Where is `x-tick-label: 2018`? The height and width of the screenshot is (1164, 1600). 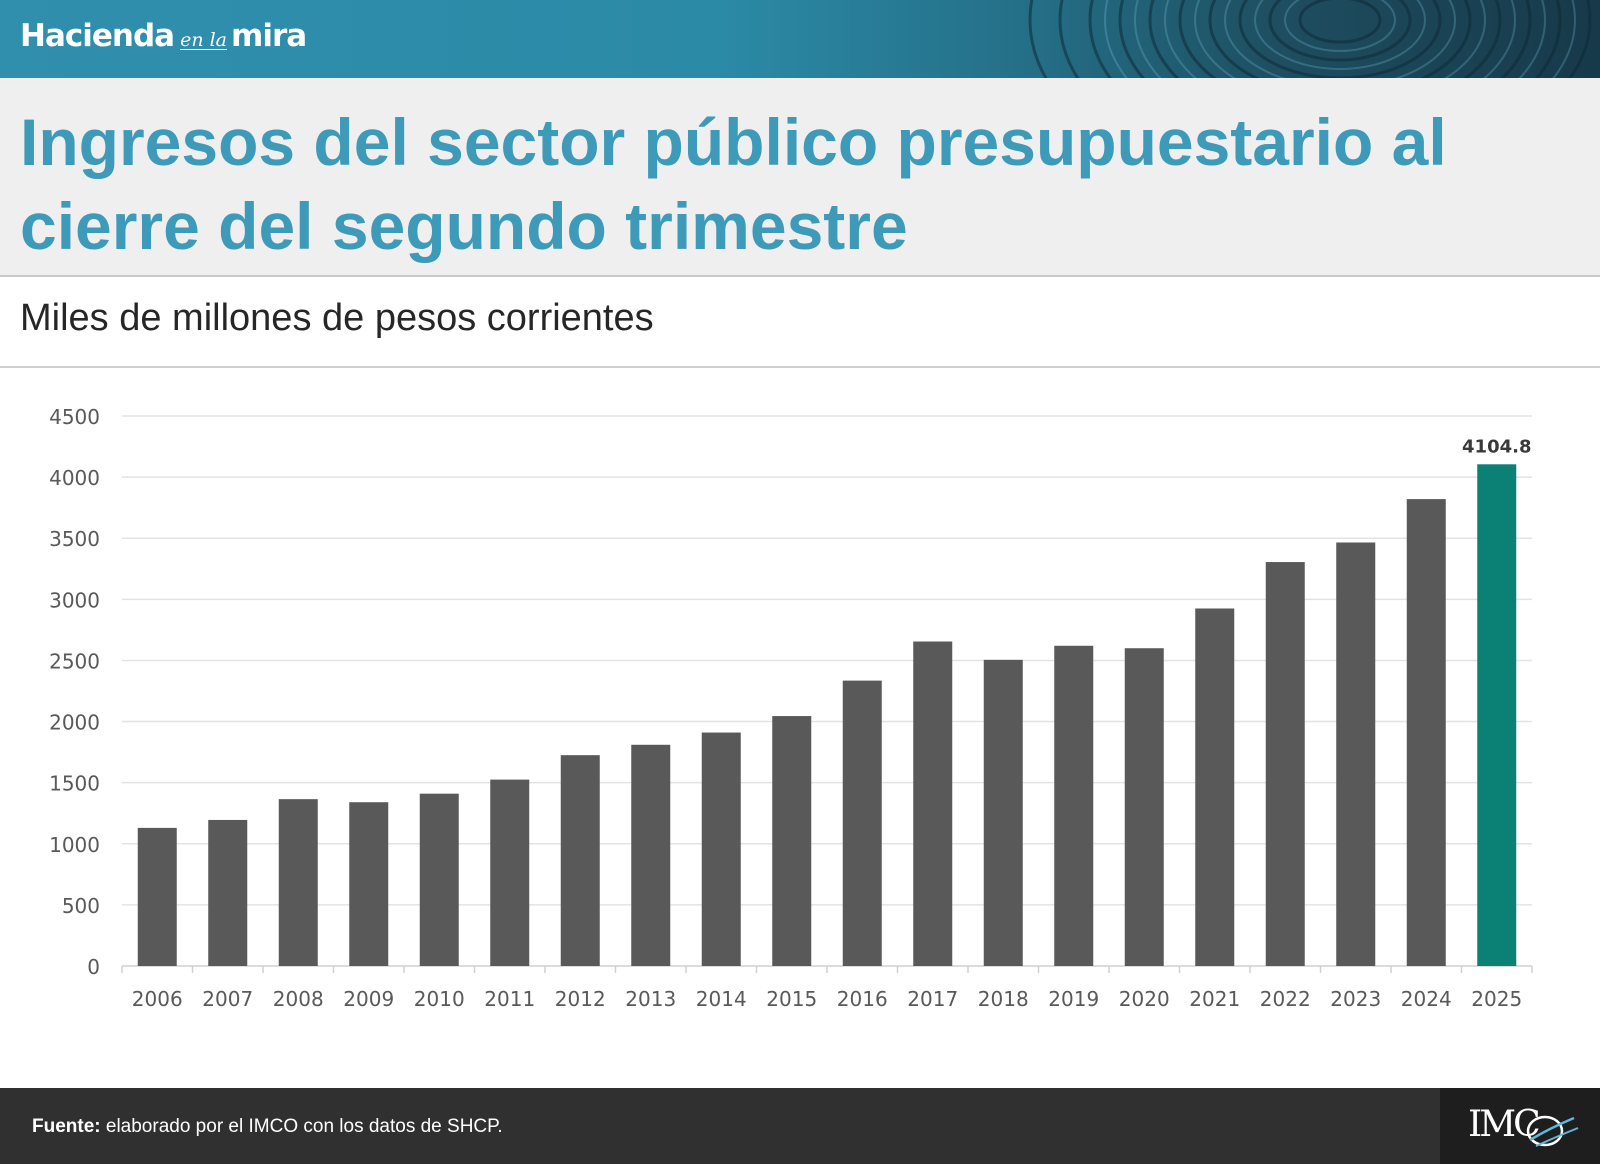
x-tick-label: 2018 is located at coordinates (1003, 999).